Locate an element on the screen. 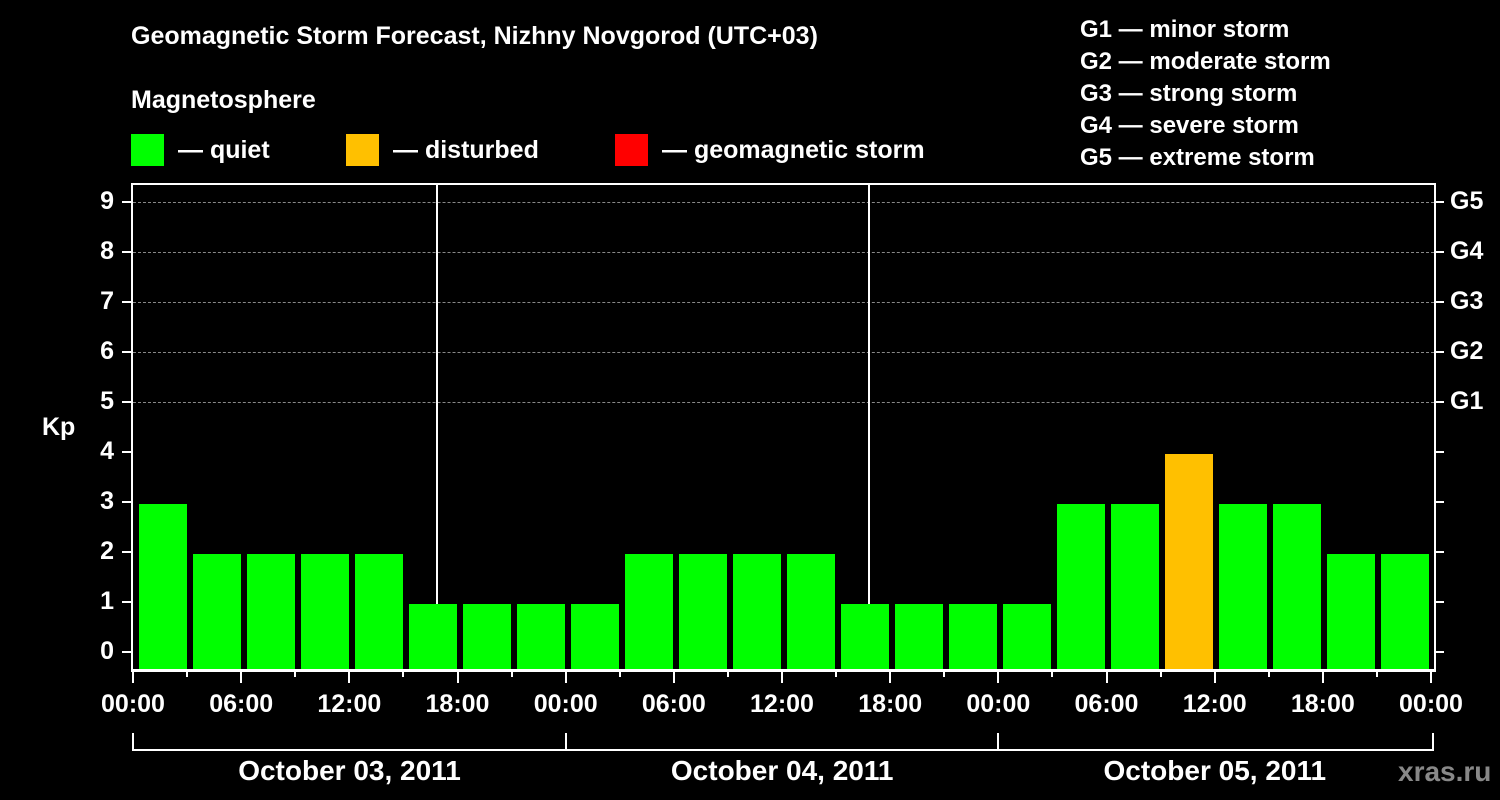  g-legend-g3: G3 — strong storm is located at coordinates (1189, 93).